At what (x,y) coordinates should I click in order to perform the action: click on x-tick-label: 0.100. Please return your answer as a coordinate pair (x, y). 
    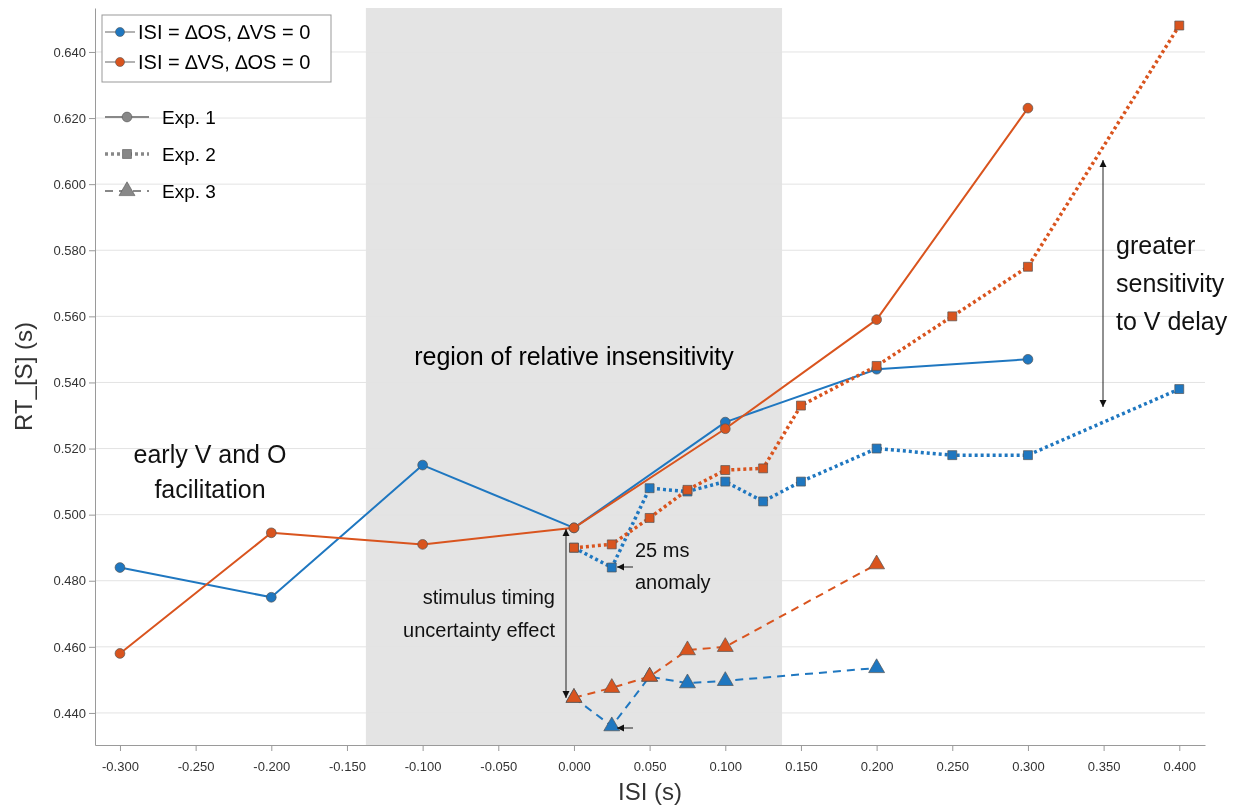
    Looking at the image, I should click on (726, 766).